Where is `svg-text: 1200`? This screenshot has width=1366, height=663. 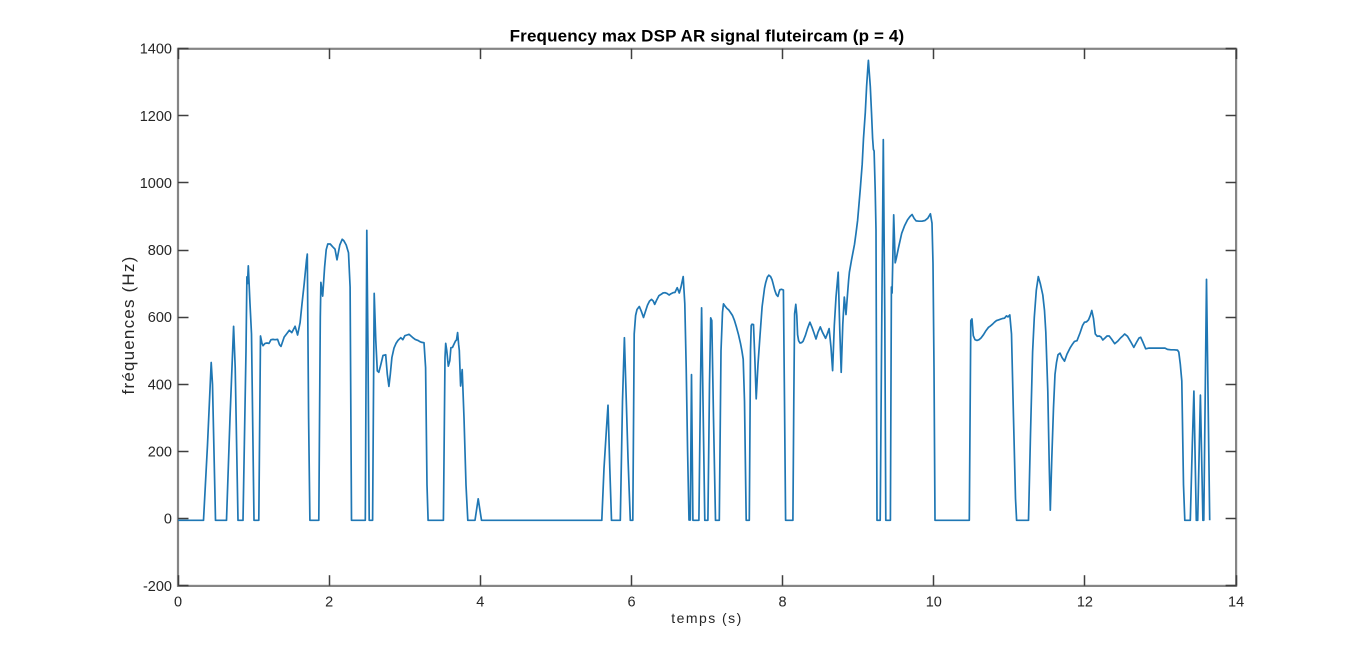
svg-text: 1200 is located at coordinates (156, 117).